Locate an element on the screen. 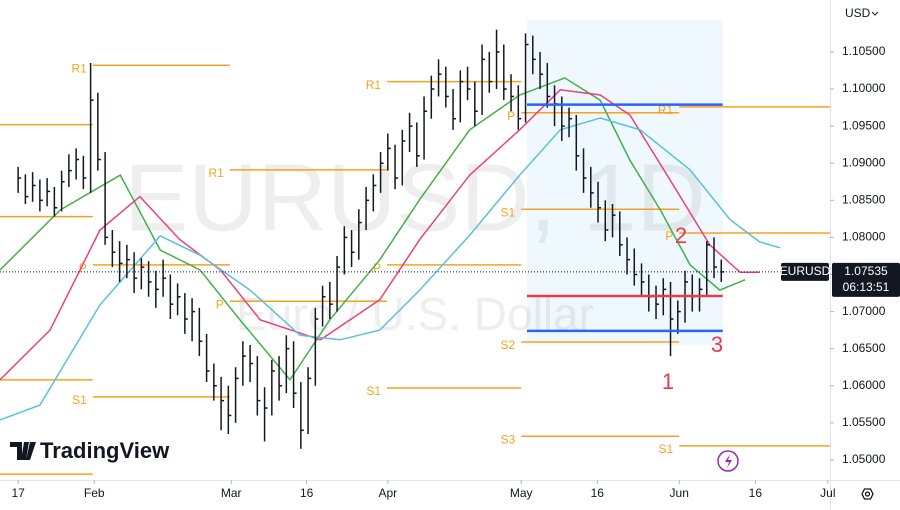 Image resolution: width=900 pixels, height=510 pixels. symbol-box is located at coordinates (805, 271).